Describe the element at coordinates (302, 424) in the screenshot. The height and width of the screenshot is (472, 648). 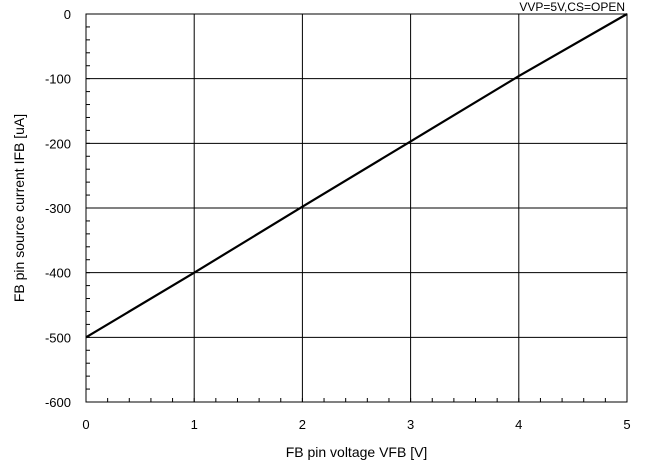
I see `x-tick-label: 2` at that location.